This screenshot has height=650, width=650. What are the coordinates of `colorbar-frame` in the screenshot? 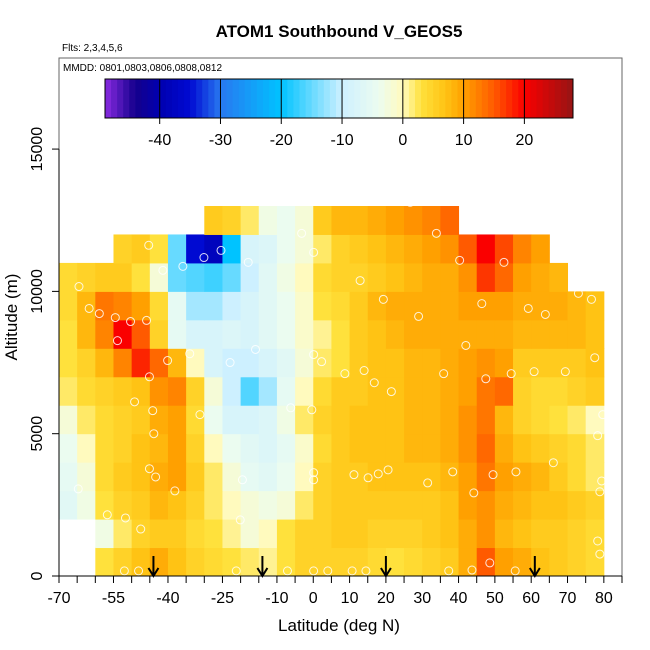 It's located at (339, 98).